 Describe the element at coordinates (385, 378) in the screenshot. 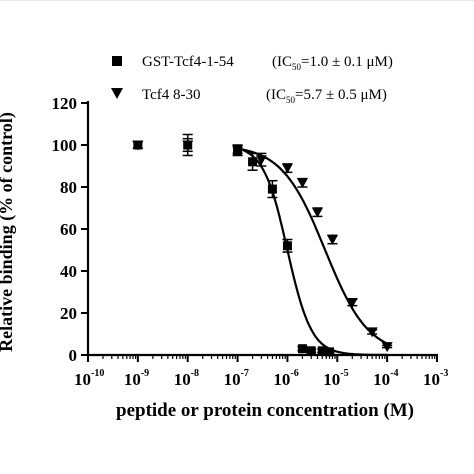

I see `x-tick-label: 10⁻⁴` at that location.